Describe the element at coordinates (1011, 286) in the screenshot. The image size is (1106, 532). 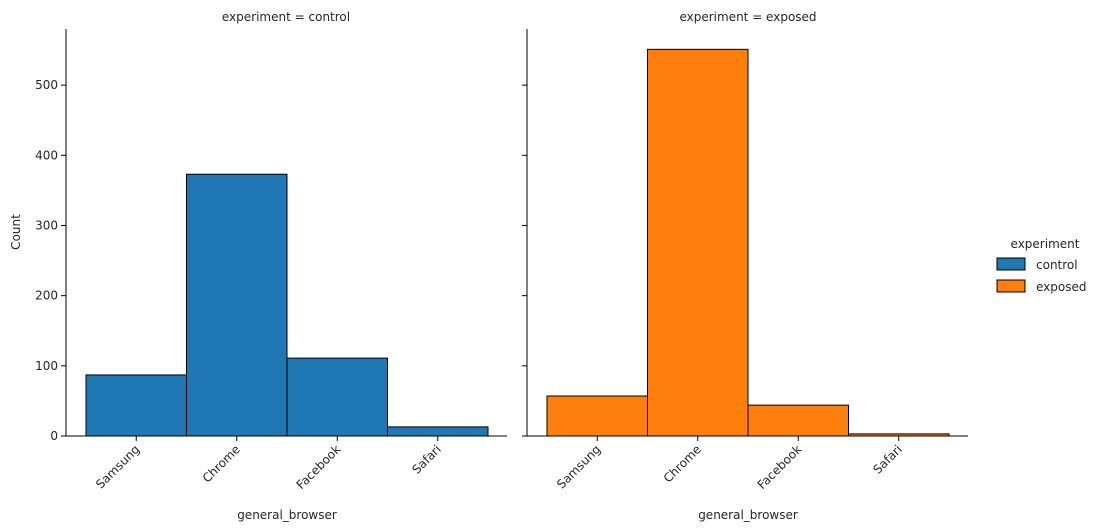
I see `legend-swatch-exposed` at that location.